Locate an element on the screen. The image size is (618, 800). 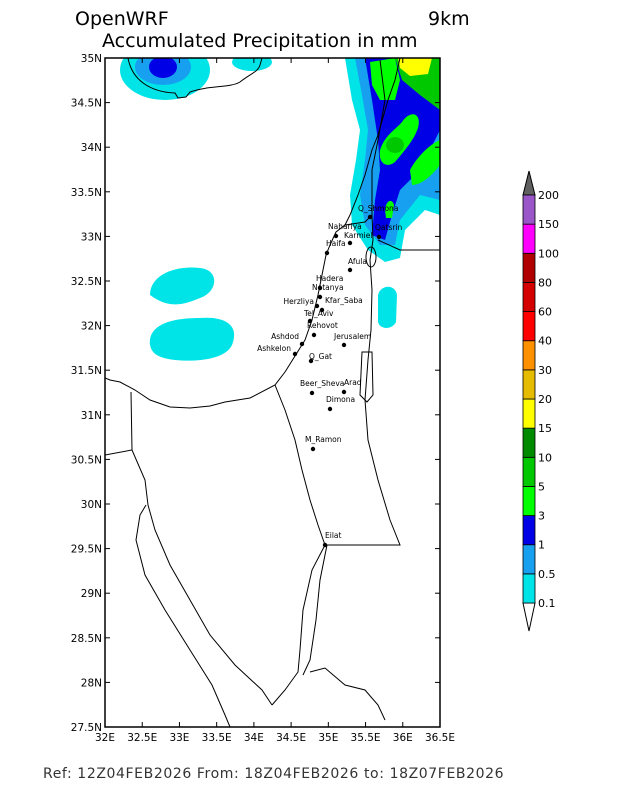
colorbar-under-triangle is located at coordinates (529, 617).